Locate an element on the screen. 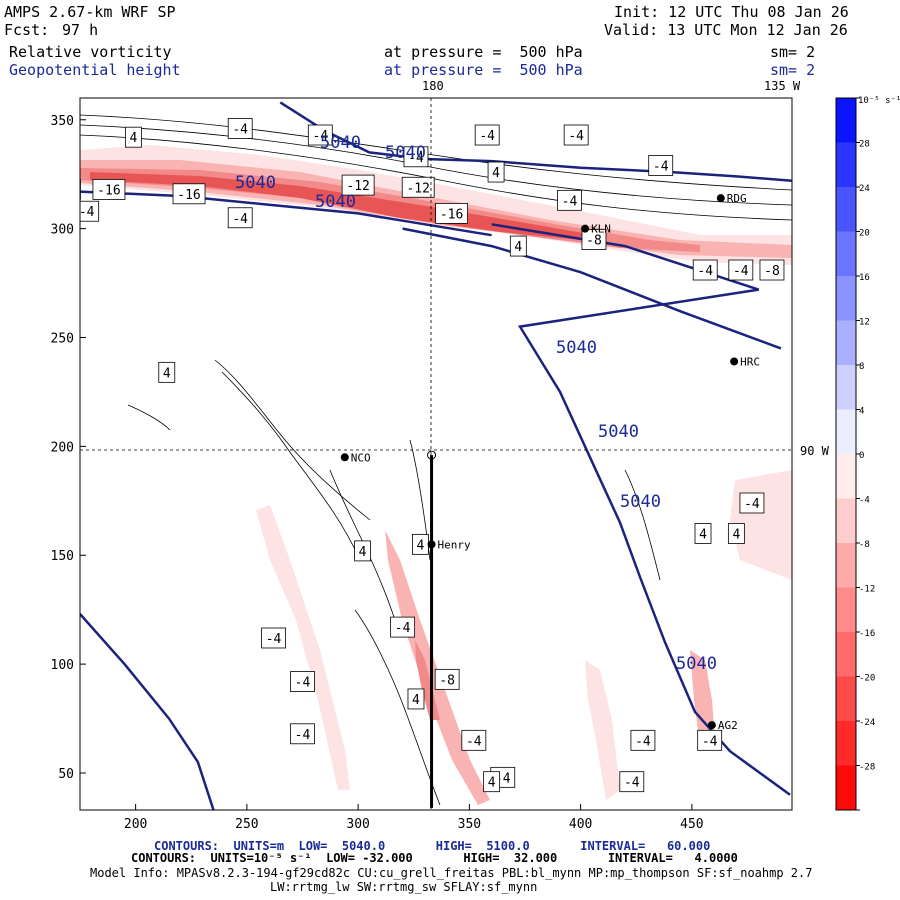 The image size is (900, 900). vort-label-8: -4 is located at coordinates (661, 166).